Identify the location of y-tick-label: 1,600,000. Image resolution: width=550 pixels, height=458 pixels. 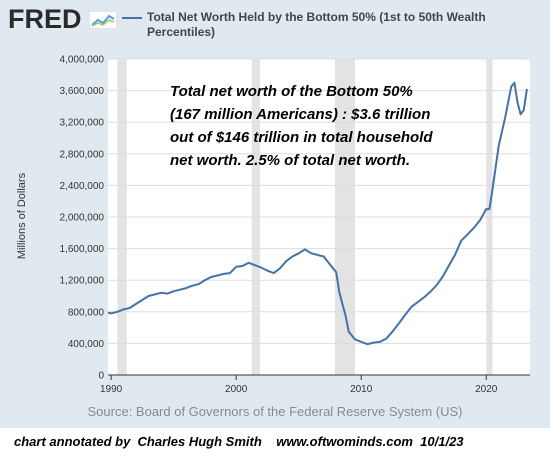
(82, 249).